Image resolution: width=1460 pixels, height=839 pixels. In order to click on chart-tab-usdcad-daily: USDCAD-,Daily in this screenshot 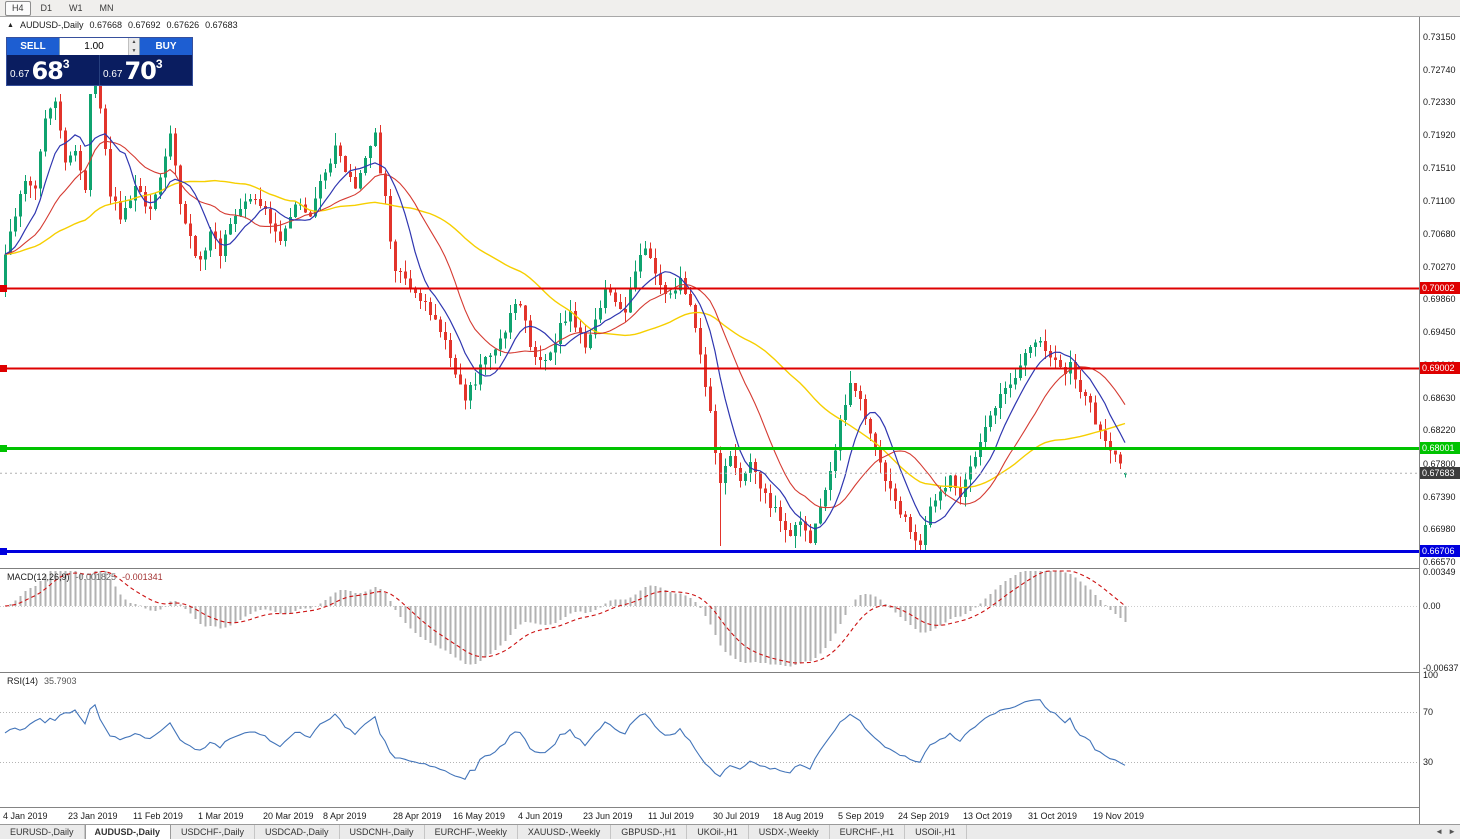, I will do `click(297, 832)`.